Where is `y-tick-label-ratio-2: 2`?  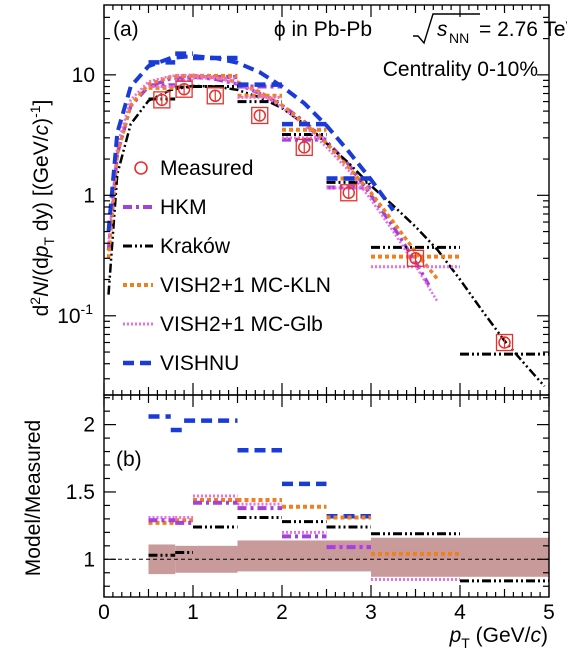 y-tick-label-ratio-2: 2 is located at coordinates (89, 425).